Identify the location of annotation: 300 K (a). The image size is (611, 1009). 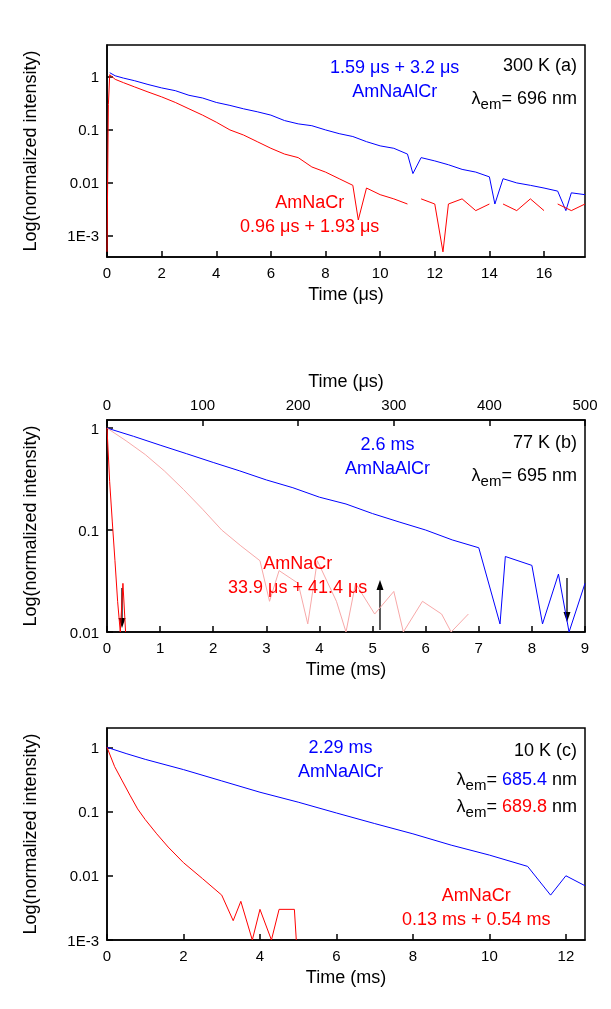
(539, 65).